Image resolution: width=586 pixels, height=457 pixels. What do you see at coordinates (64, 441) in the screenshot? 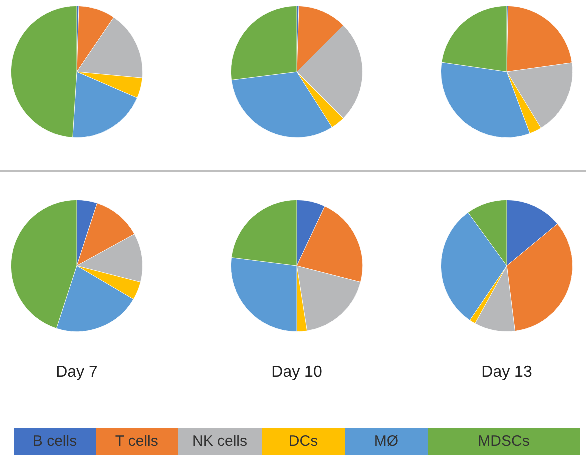
I see `legend-label: B cells` at bounding box center [64, 441].